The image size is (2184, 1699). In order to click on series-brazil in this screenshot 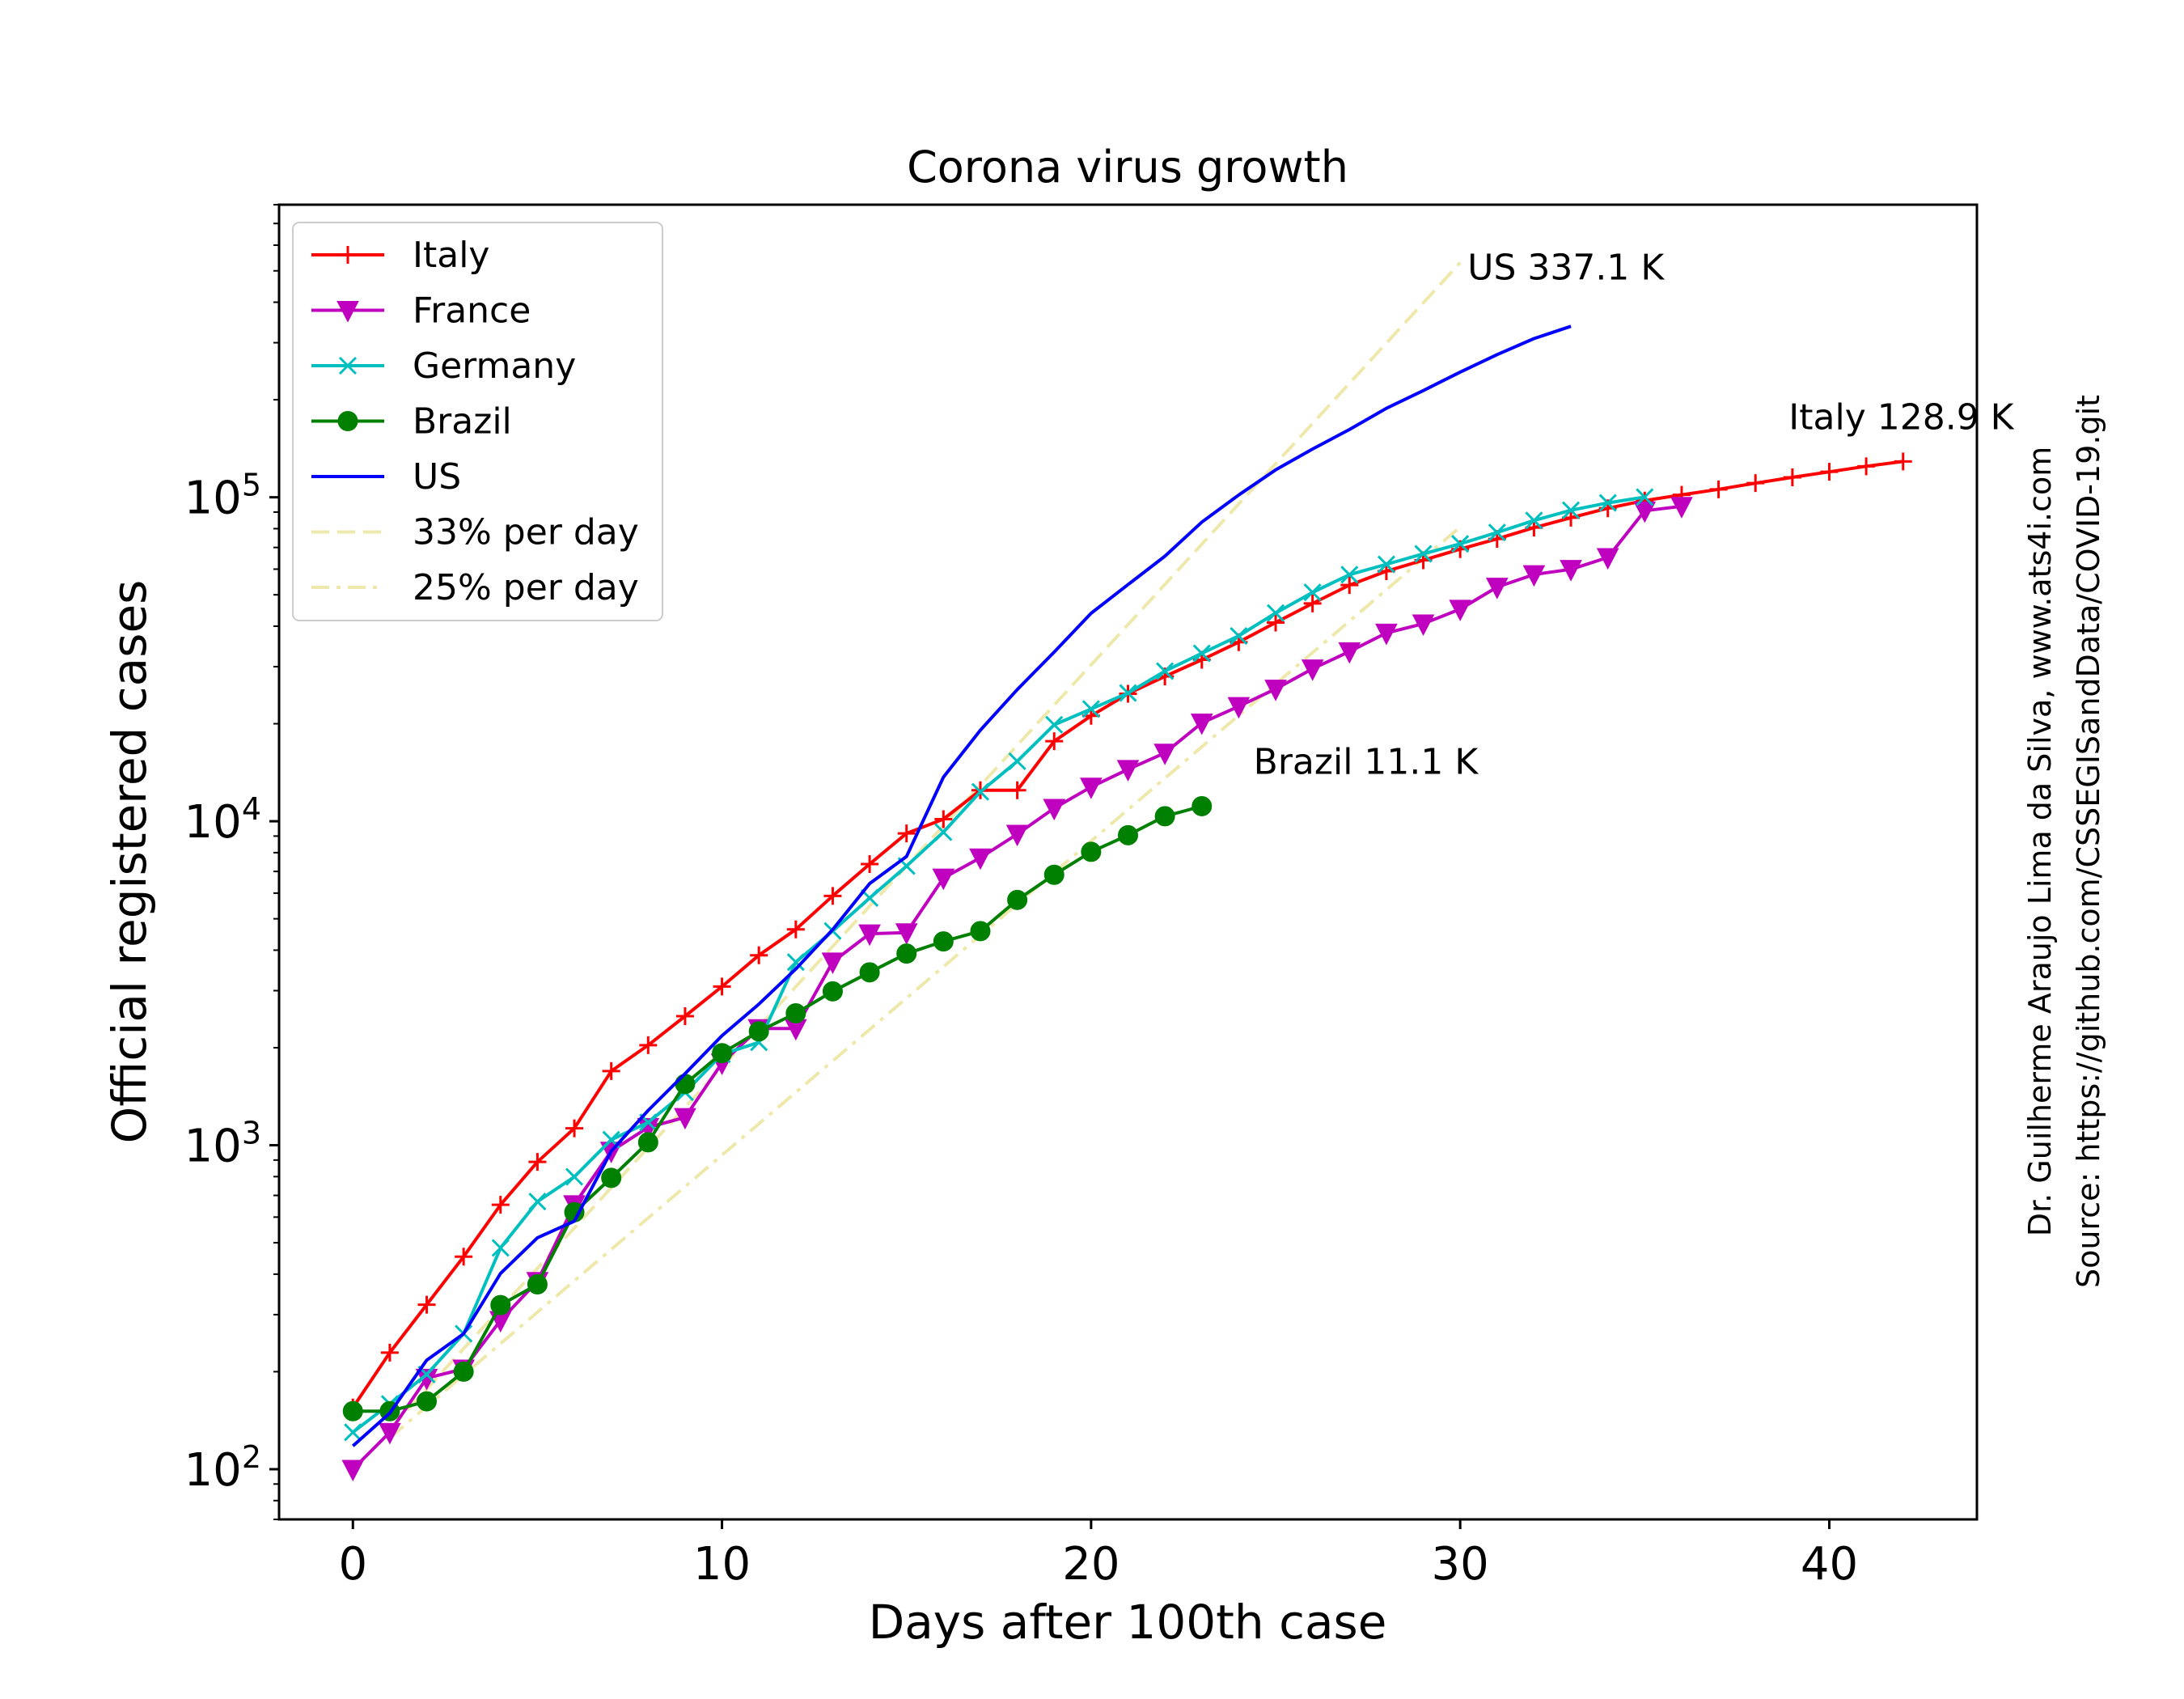, I will do `click(777, 1108)`.